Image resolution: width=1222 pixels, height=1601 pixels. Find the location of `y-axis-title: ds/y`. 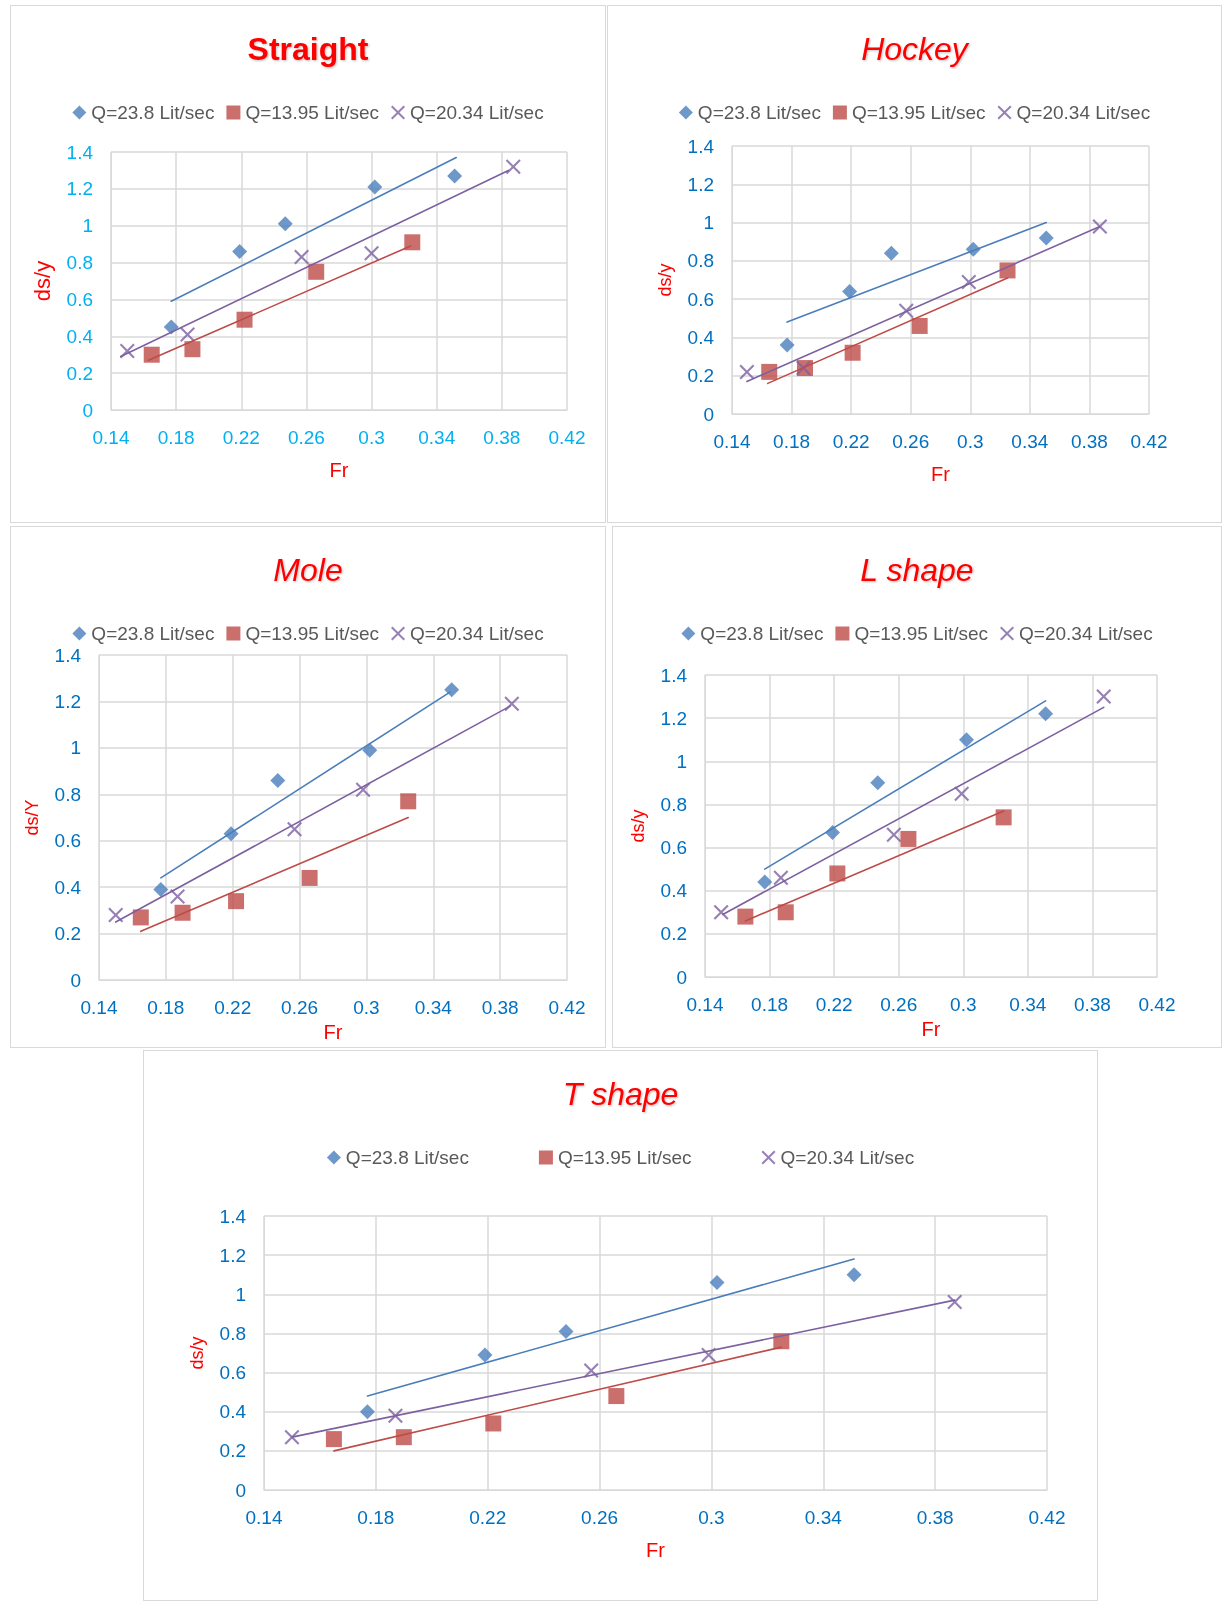

y-axis-title: ds/y is located at coordinates (665, 280).